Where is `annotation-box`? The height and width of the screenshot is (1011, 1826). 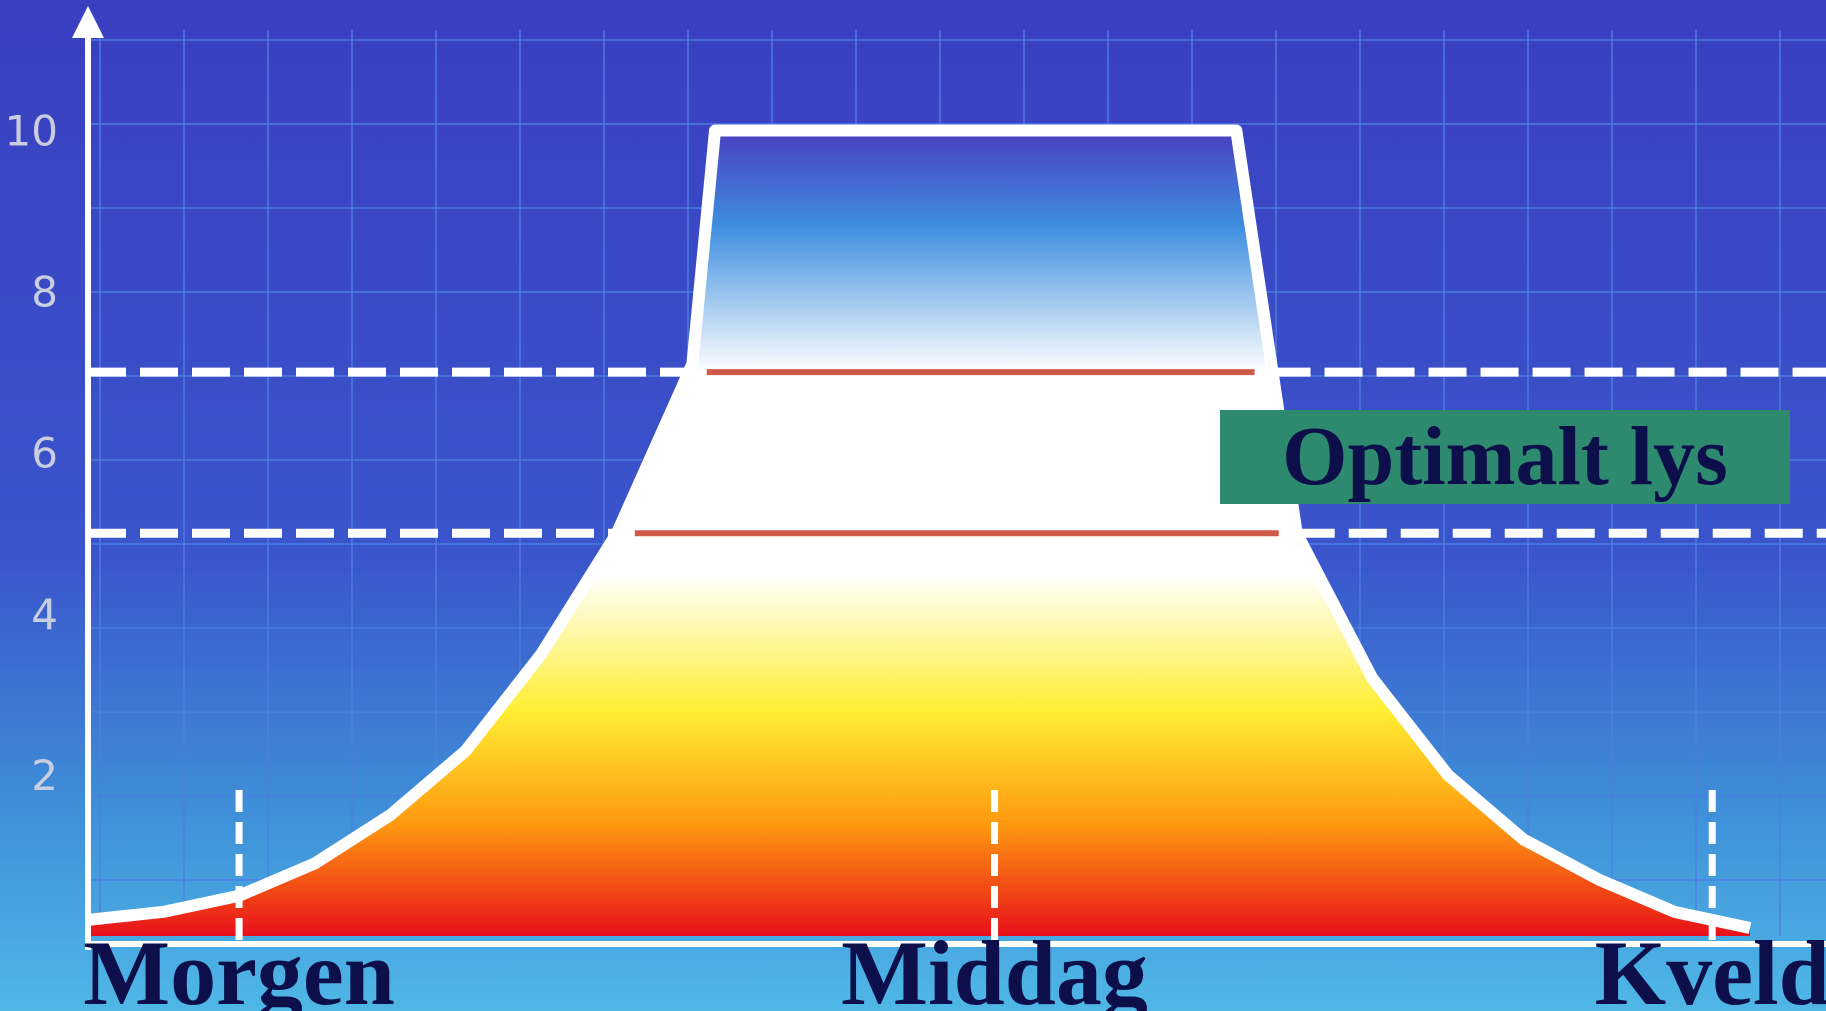 annotation-box is located at coordinates (1505, 457).